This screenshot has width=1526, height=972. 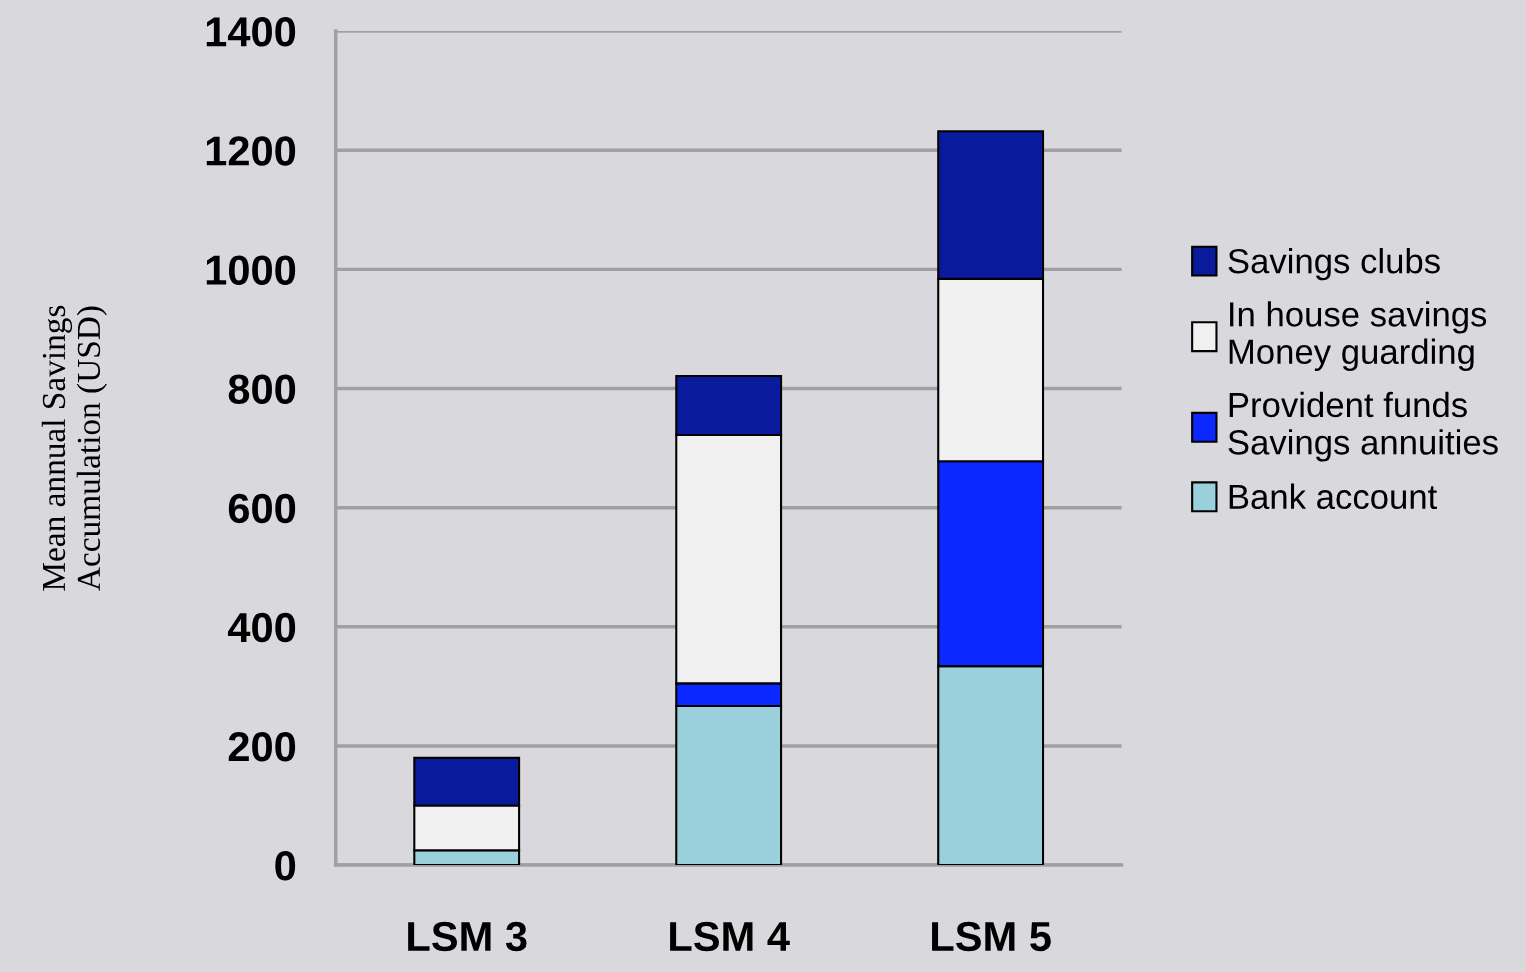 What do you see at coordinates (262, 508) in the screenshot?
I see `y-tick-label: 600` at bounding box center [262, 508].